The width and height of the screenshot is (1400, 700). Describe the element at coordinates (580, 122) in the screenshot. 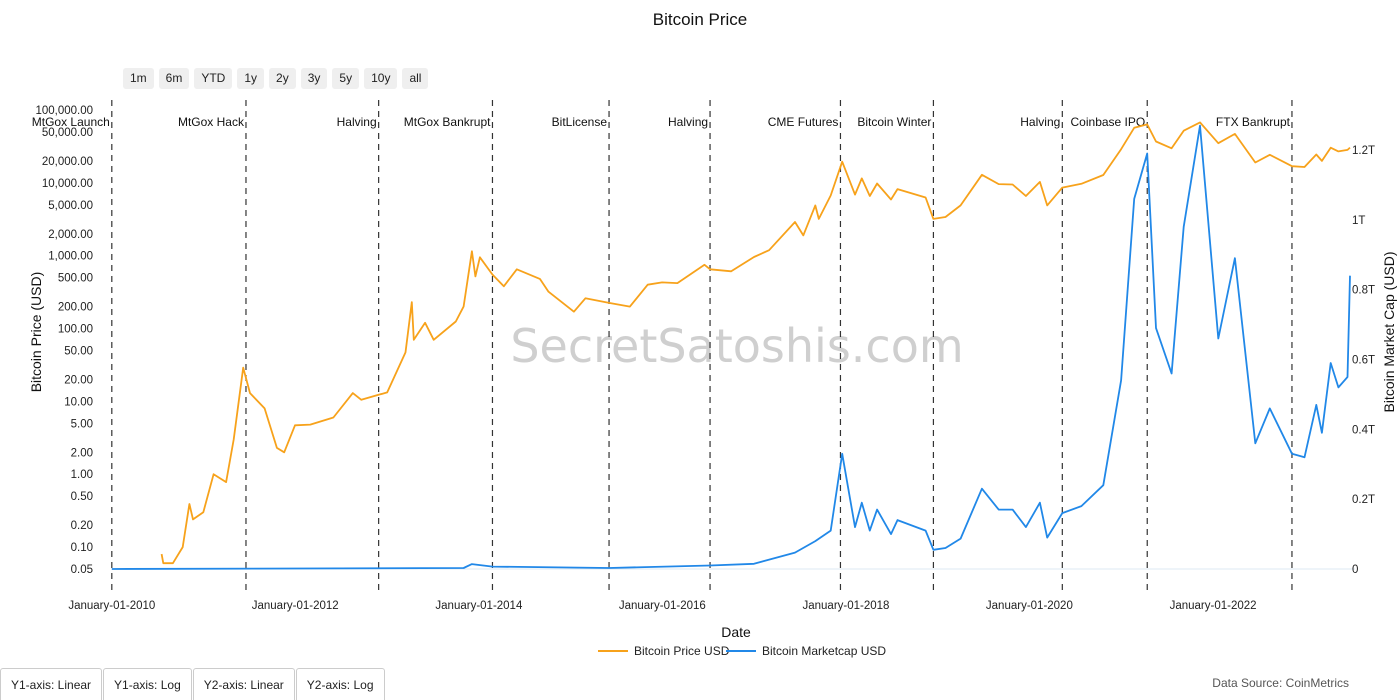

I see `event-label: BitLicense` at that location.